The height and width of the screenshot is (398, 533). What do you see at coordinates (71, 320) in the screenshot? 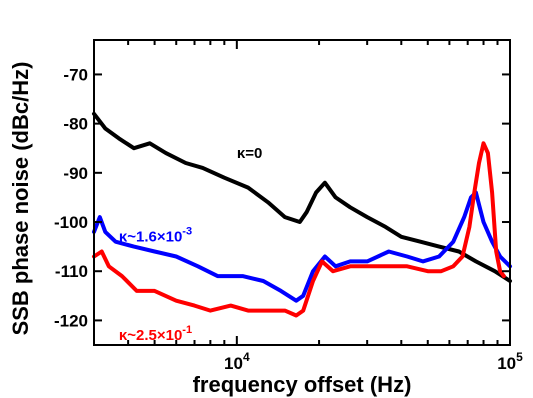
I see `y-tick-label: -120` at bounding box center [71, 320].